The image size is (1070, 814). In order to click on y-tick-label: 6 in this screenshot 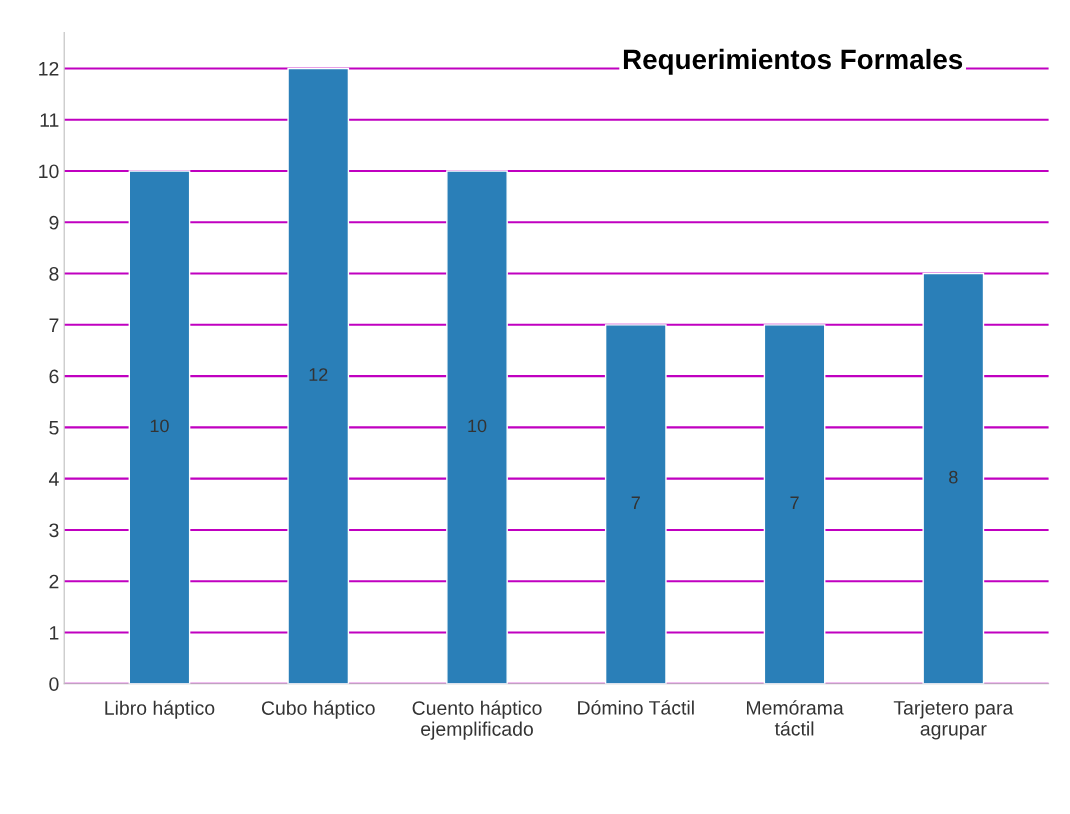, I will do `click(54, 376)`.